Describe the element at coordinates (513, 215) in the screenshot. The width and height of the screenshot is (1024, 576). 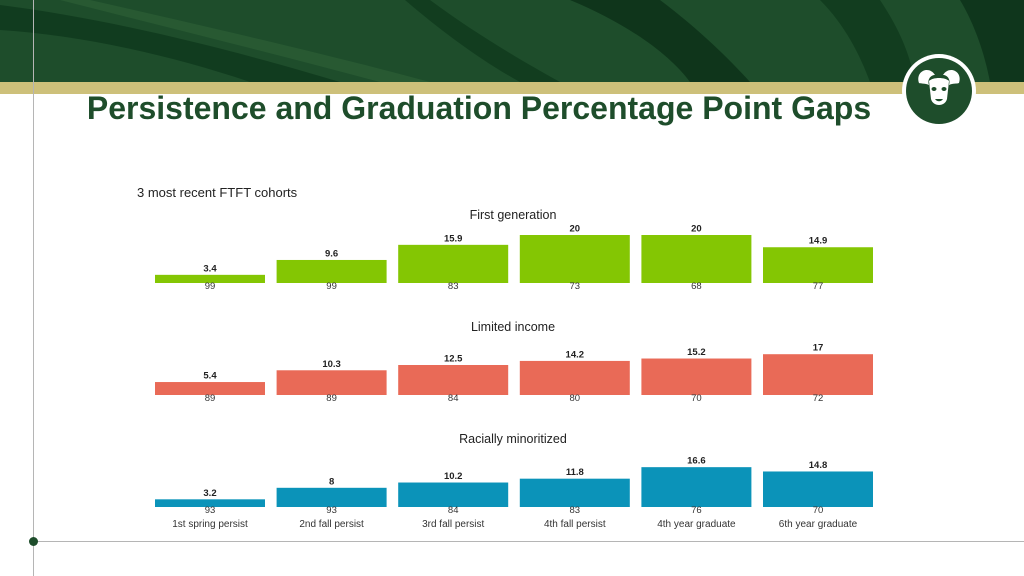
I see `panel-title: First generation` at that location.